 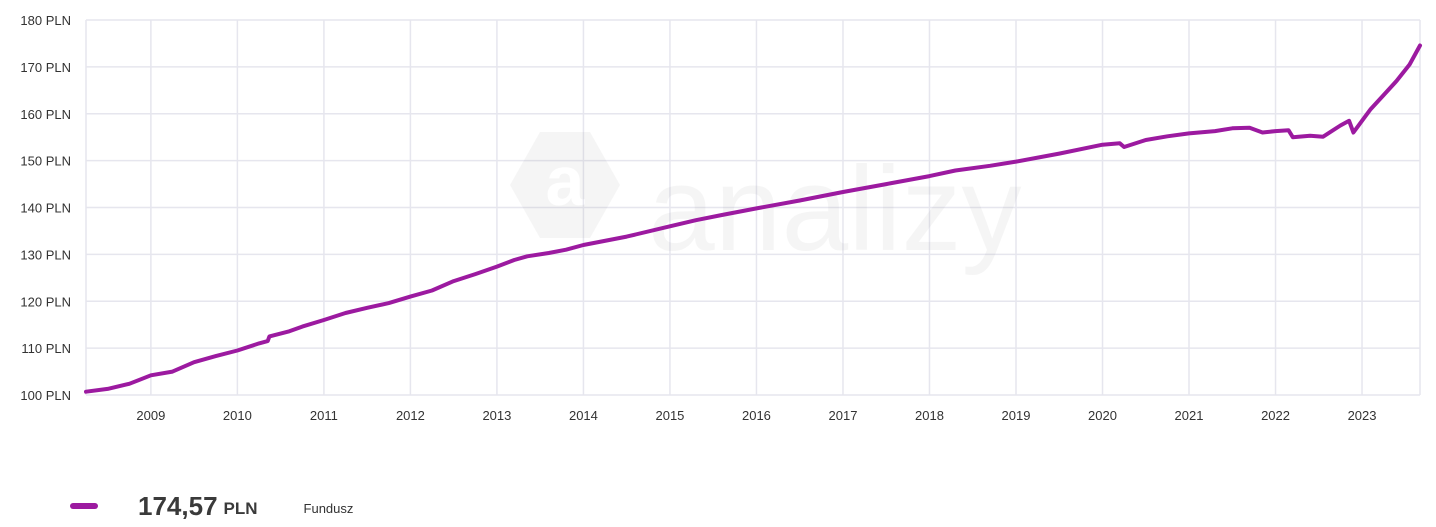 What do you see at coordinates (929, 415) in the screenshot?
I see `x-tick-label: 2018` at bounding box center [929, 415].